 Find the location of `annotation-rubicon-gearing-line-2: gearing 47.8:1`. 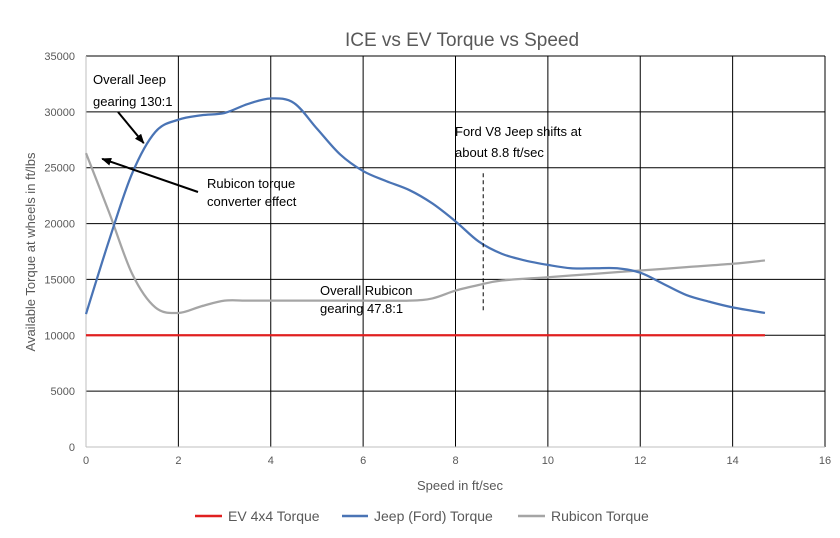

annotation-rubicon-gearing-line-2: gearing 47.8:1 is located at coordinates (361, 308).